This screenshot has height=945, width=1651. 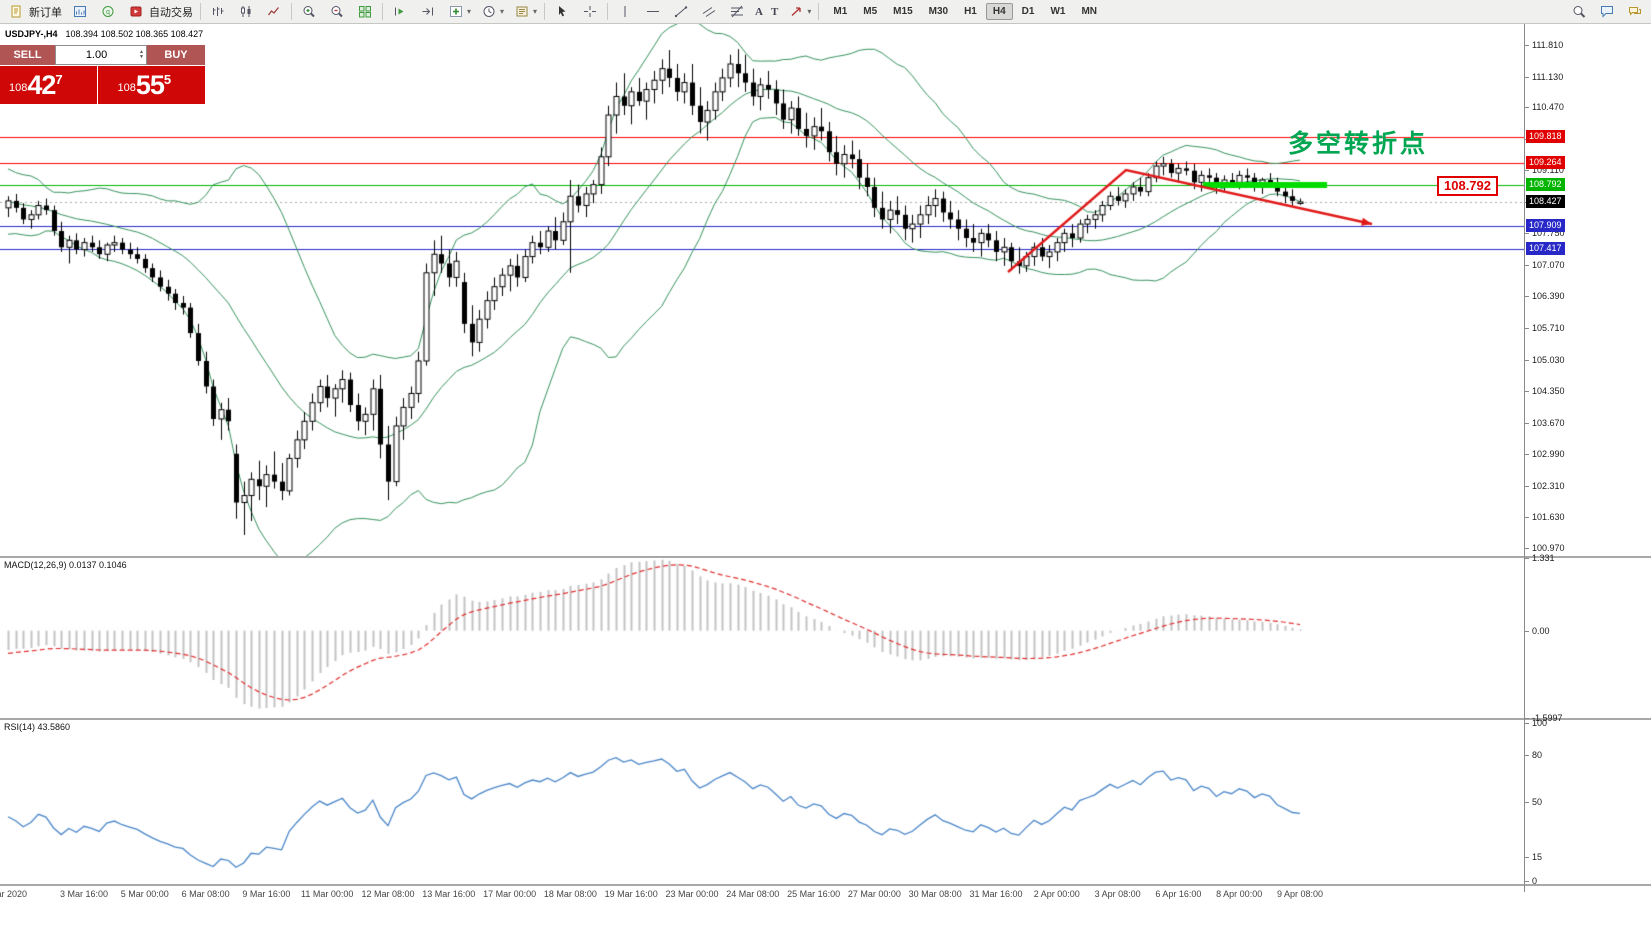 I want to click on timeframe-h1: H1, so click(x=970, y=11).